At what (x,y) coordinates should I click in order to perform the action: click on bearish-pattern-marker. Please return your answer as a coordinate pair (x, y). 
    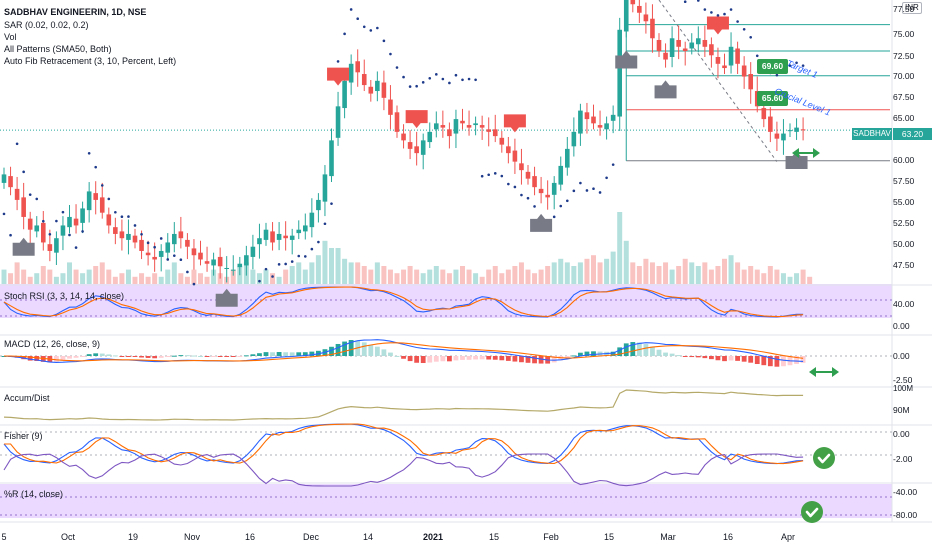
    Looking at the image, I should click on (338, 76).